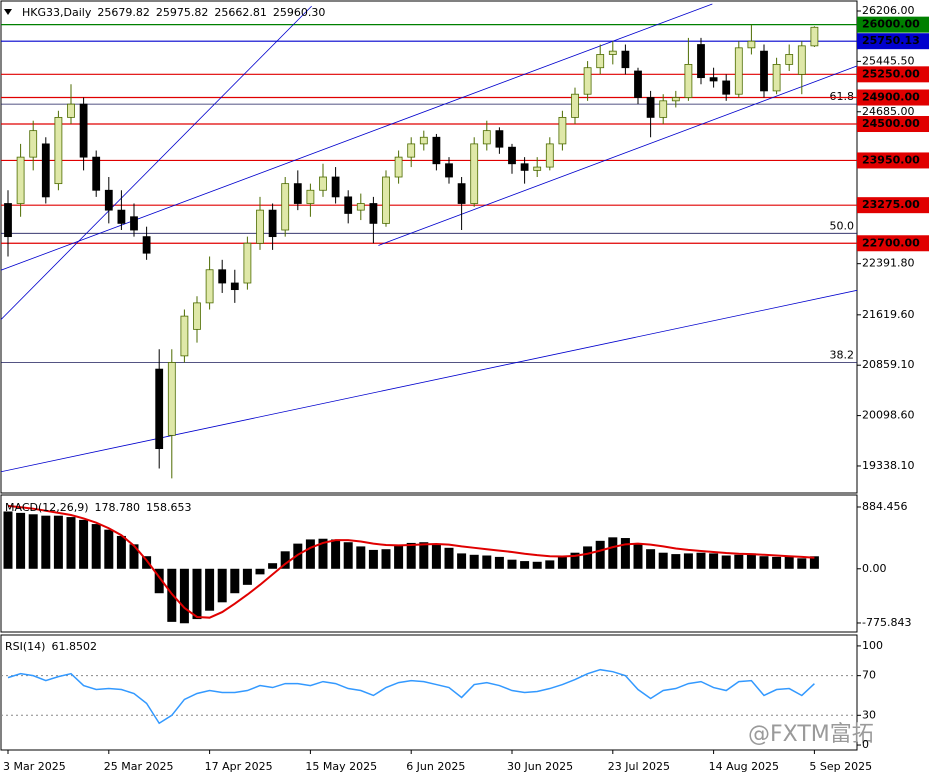  Describe the element at coordinates (888, 60) in the screenshot. I see `y-tick-label: 25445.50` at that location.